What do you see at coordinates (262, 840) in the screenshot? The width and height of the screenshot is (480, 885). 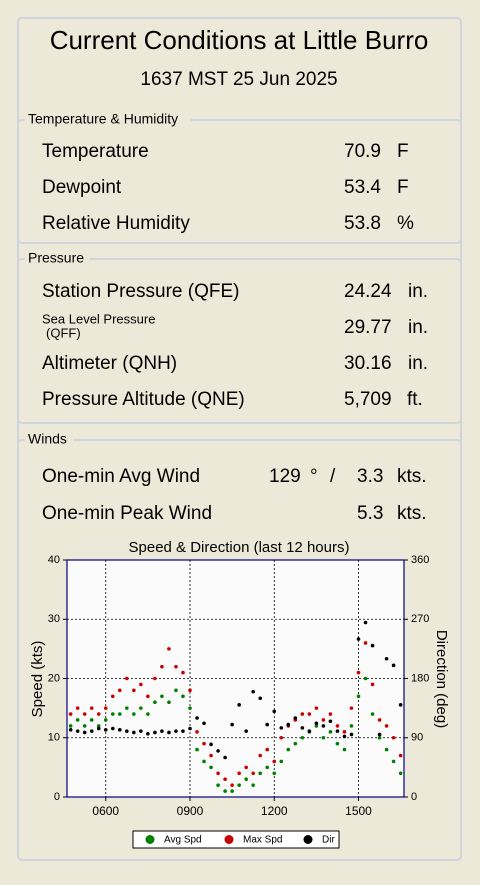 I see `legend-label: Max Spd` at bounding box center [262, 840].